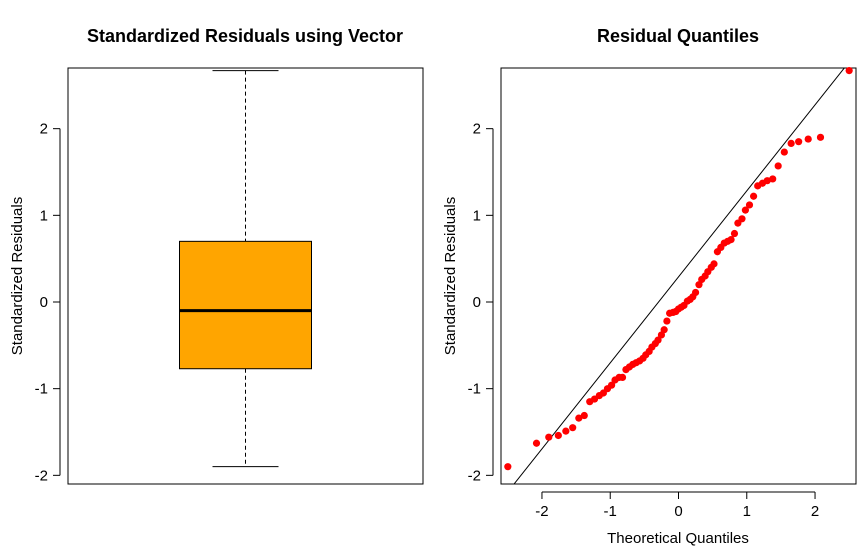 This screenshot has width=866, height=552. I want to click on boxplot-title: Standardized Residuals using Vector, so click(245, 36).